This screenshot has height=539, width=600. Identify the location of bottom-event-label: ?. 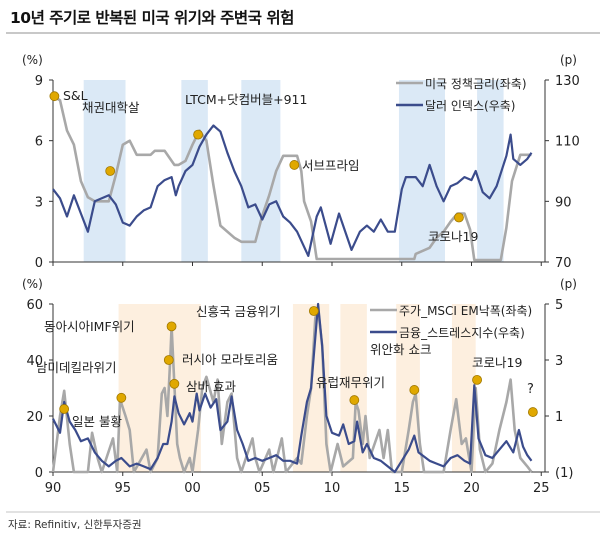
(530, 389).